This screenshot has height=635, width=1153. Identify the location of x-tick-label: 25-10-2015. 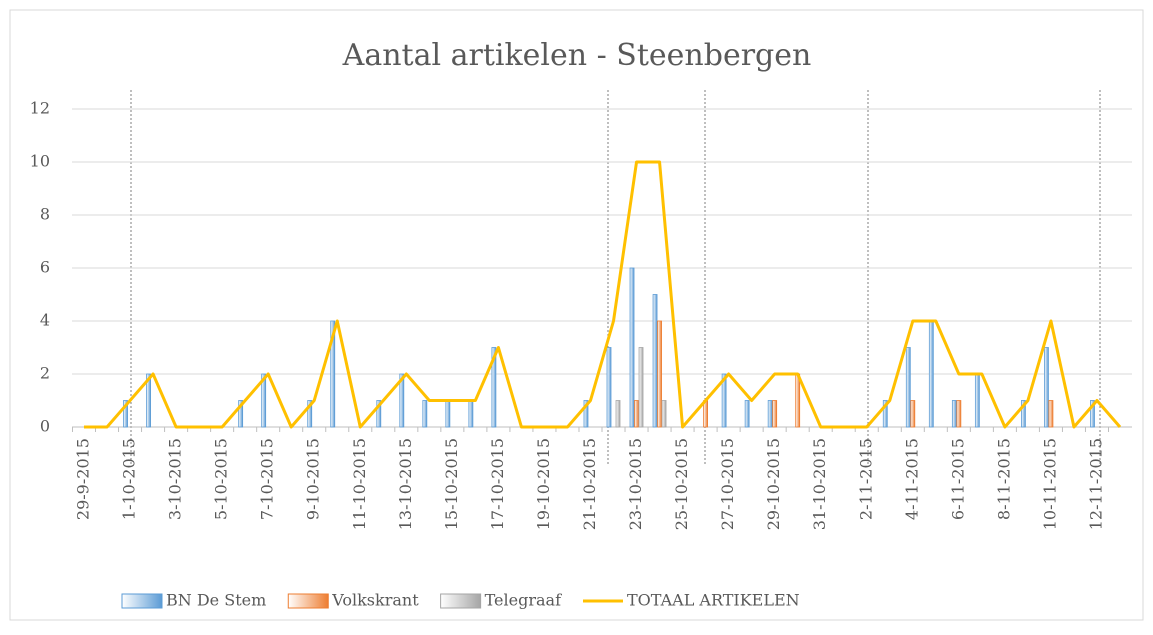
(681, 484).